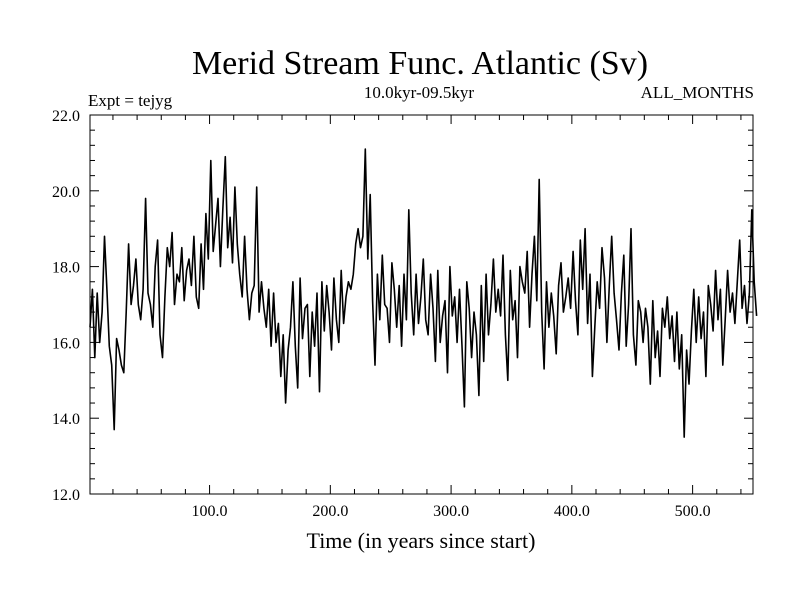 This screenshot has height=600, width=800. Describe the element at coordinates (421, 540) in the screenshot. I see `x-axis-label: Time (in years since start)` at that location.